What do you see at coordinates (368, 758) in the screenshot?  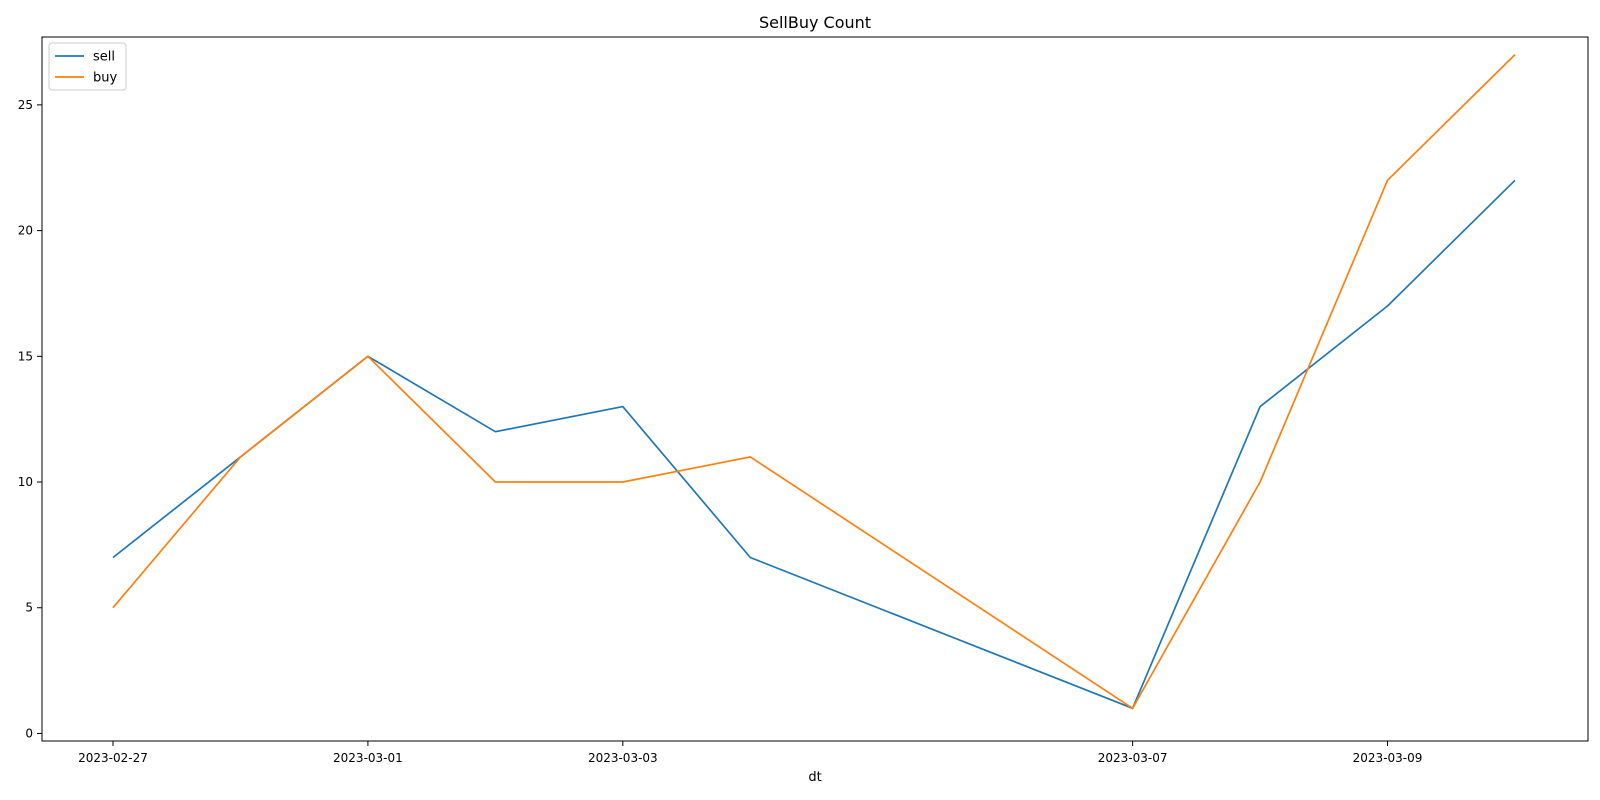 I see `x-tick-label: 2023-03-01` at bounding box center [368, 758].